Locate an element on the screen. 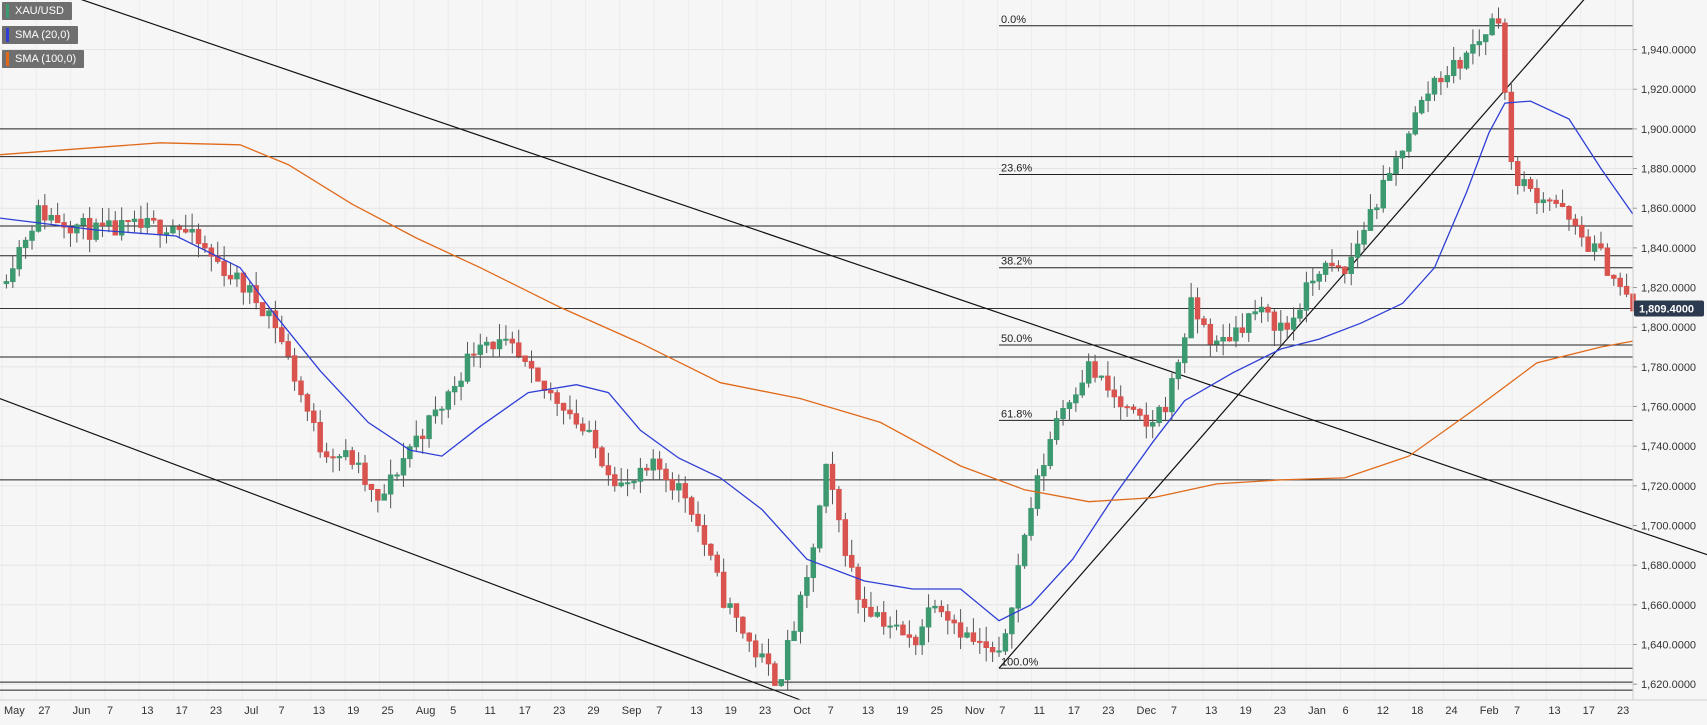 This screenshot has width=1707, height=725. y-tick-label: 1,700.0000 is located at coordinates (1668, 526).